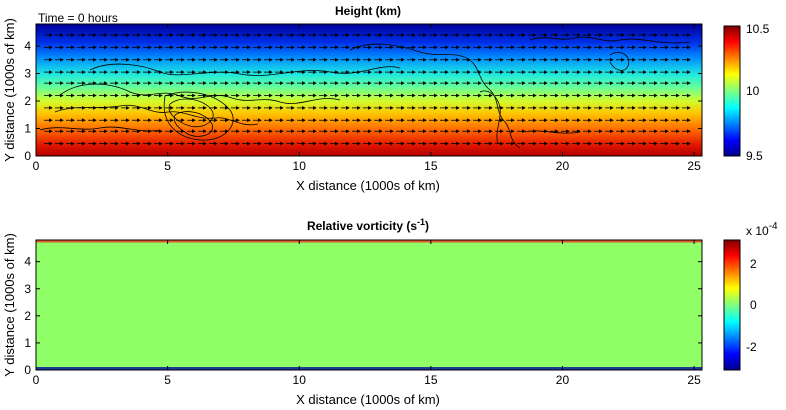 The height and width of the screenshot is (410, 786). I want to click on height-ytick-label: 2, so click(27, 101).